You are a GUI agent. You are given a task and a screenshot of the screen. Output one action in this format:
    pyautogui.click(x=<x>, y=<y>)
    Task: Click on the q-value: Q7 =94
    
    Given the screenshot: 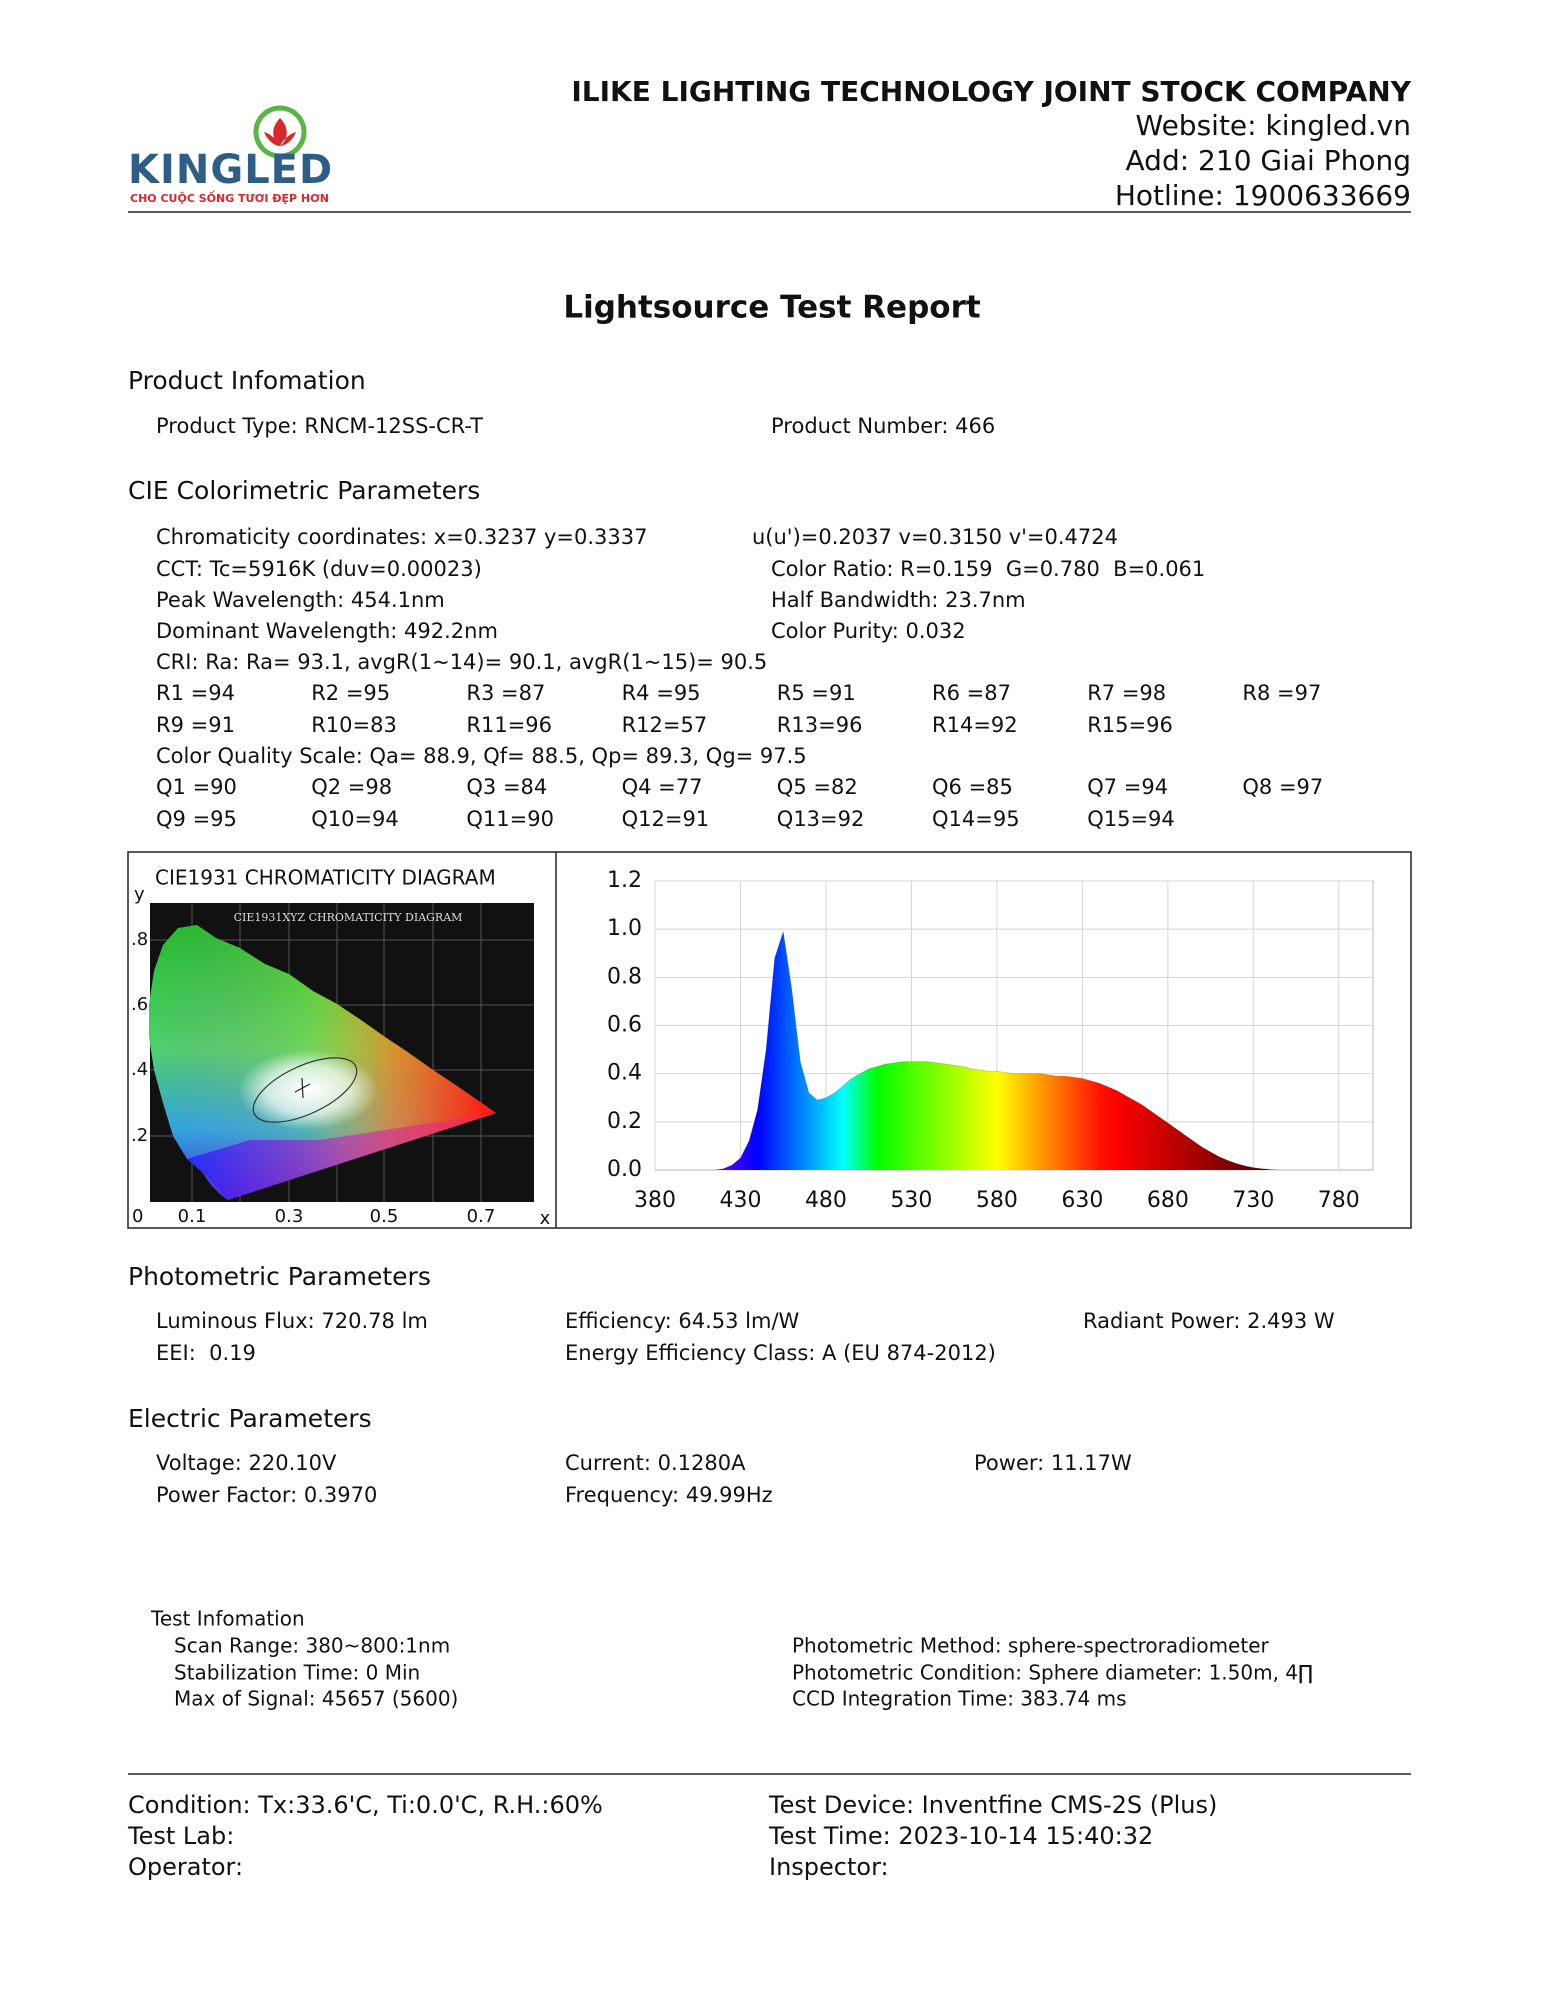 What is the action you would take?
    pyautogui.click(x=1127, y=787)
    